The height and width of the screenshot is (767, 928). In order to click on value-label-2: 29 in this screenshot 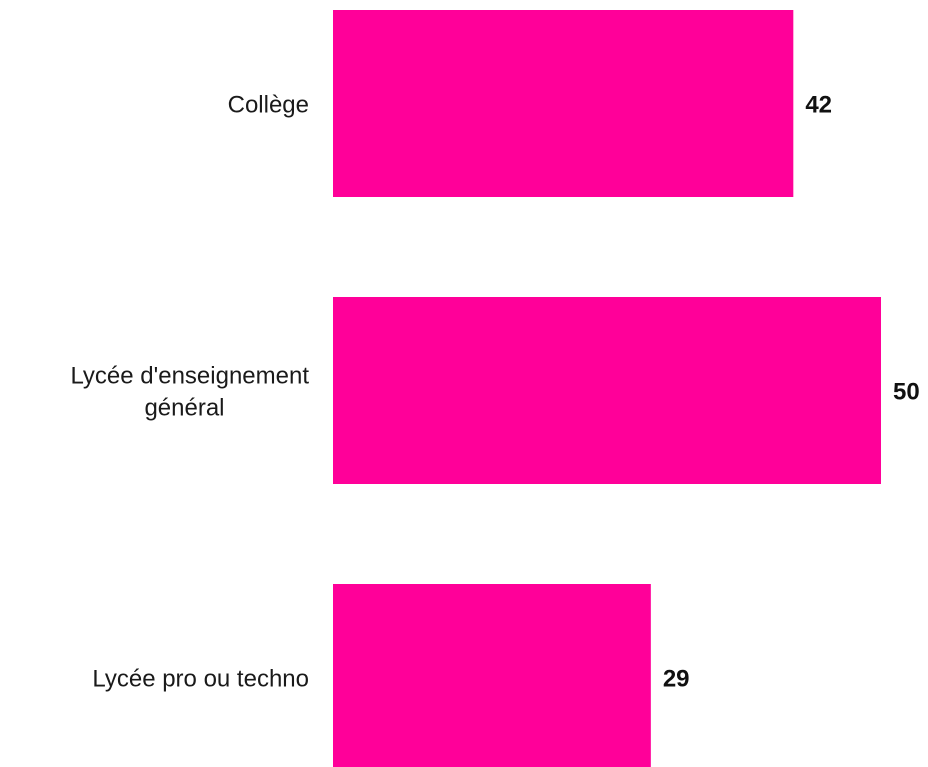, I will do `click(676, 679)`.